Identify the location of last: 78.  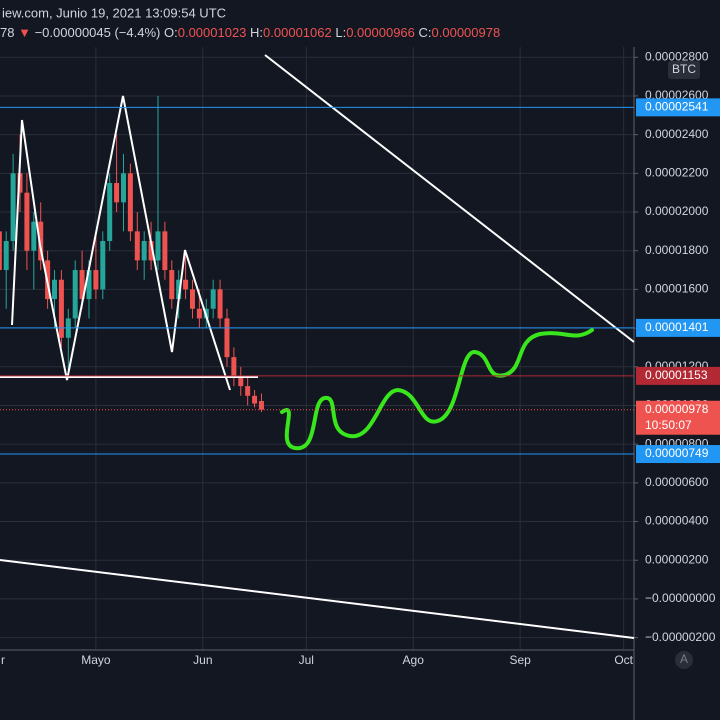
(7, 32).